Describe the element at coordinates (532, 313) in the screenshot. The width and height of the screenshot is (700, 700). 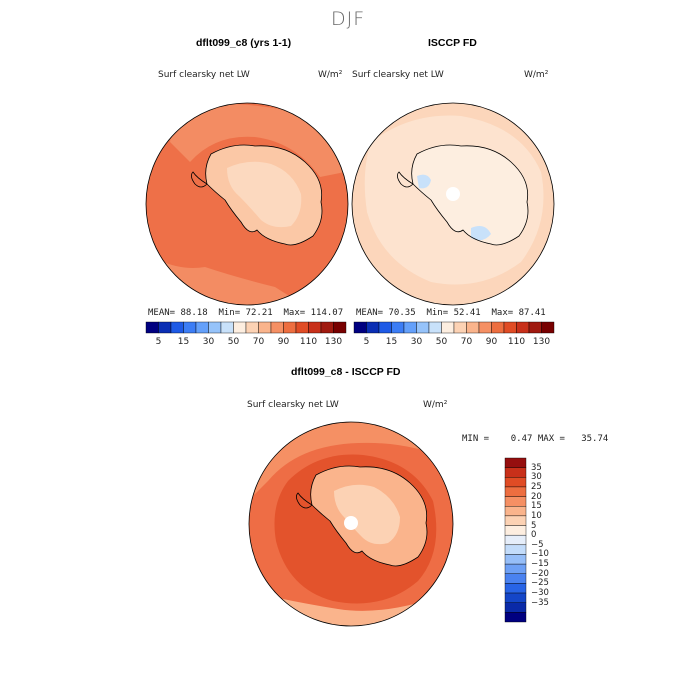
I see `panel2-max-value: 87.41` at that location.